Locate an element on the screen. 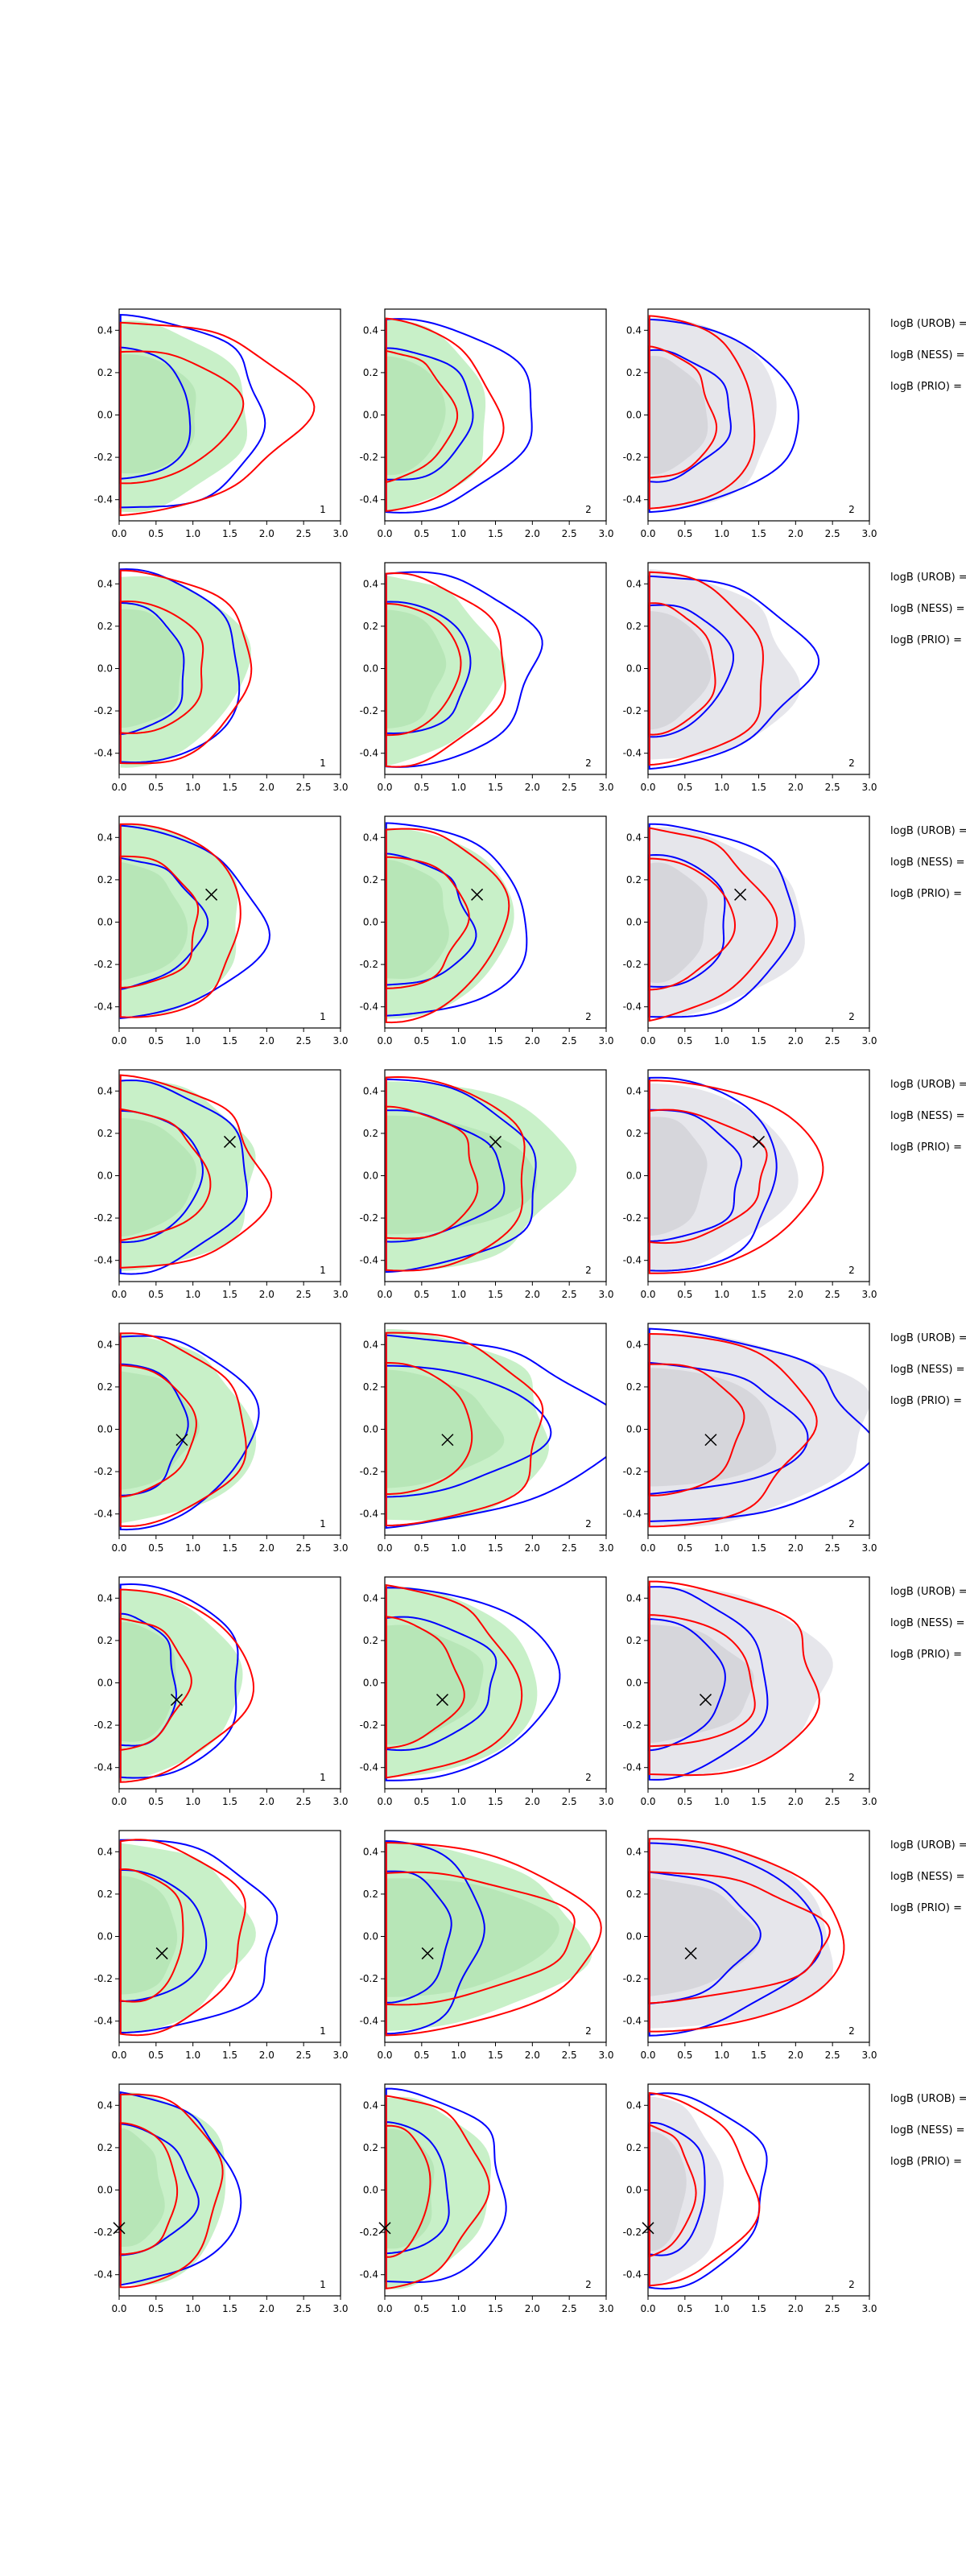 The width and height of the screenshot is (966, 2576). fill-outer-contour is located at coordinates (727, 923).